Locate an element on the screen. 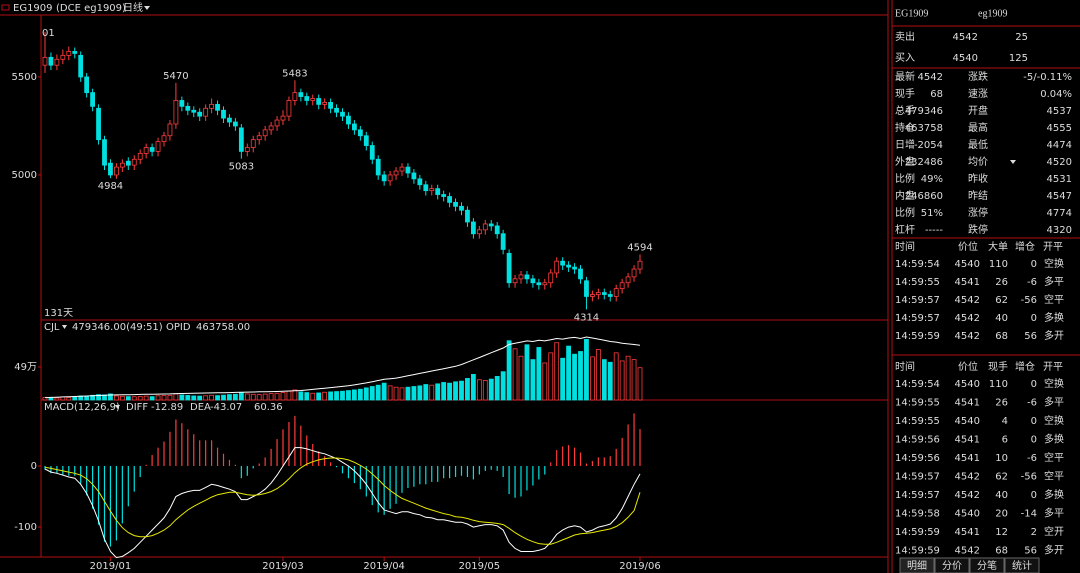 The image size is (1080, 573). indicator-name: CJL is located at coordinates (52, 327).